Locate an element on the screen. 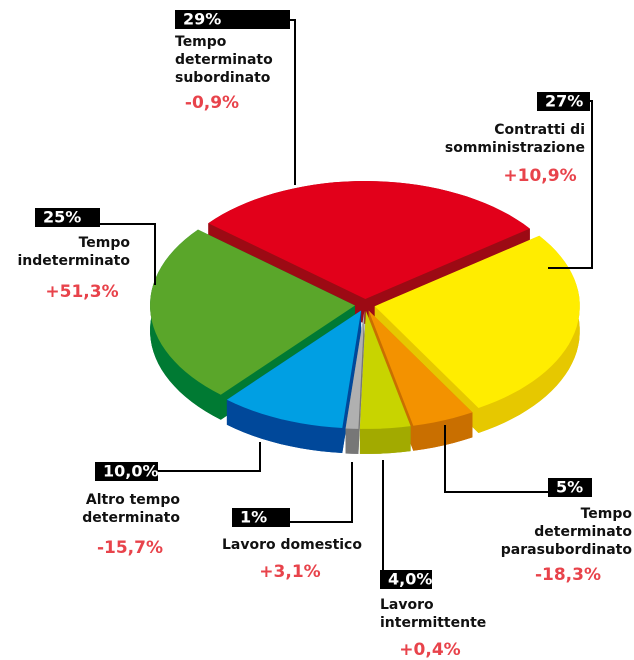  value-label: 5% is located at coordinates (569, 487).